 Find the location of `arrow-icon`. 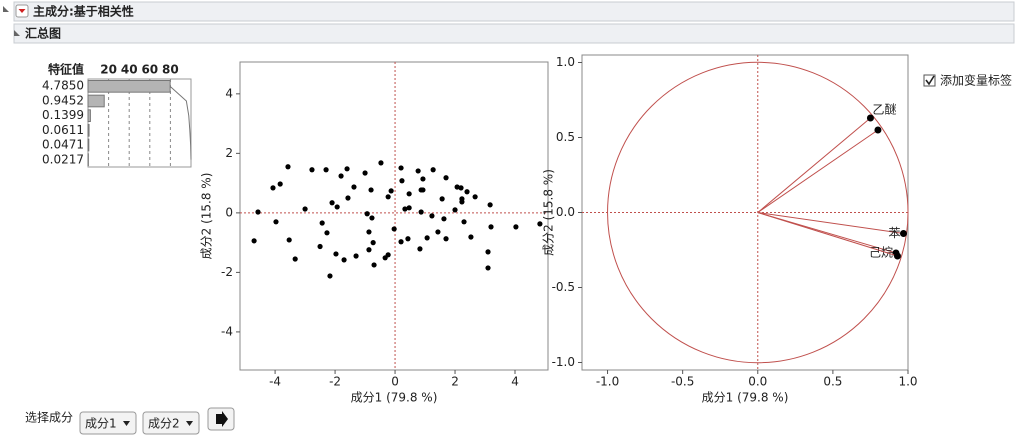

arrow-icon is located at coordinates (222, 419).